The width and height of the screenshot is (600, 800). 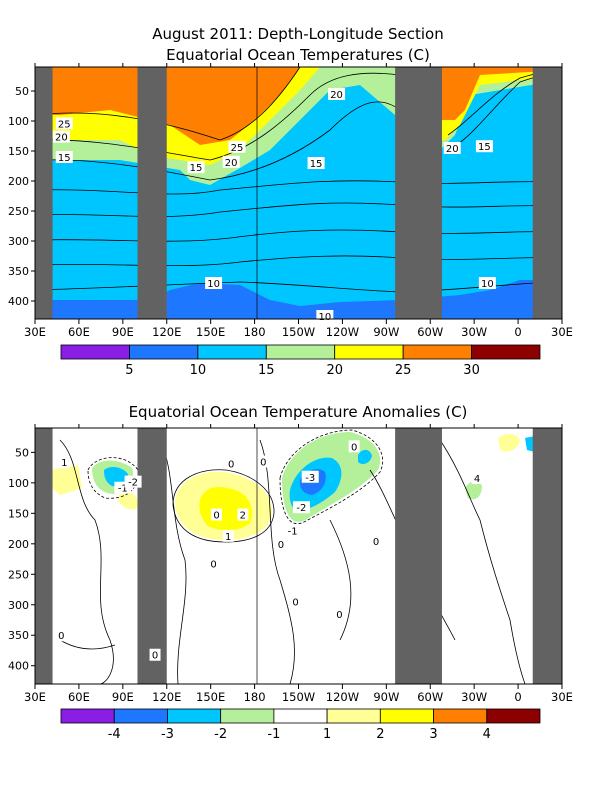 I want to click on x-tick-label: 60W, so click(x=430, y=332).